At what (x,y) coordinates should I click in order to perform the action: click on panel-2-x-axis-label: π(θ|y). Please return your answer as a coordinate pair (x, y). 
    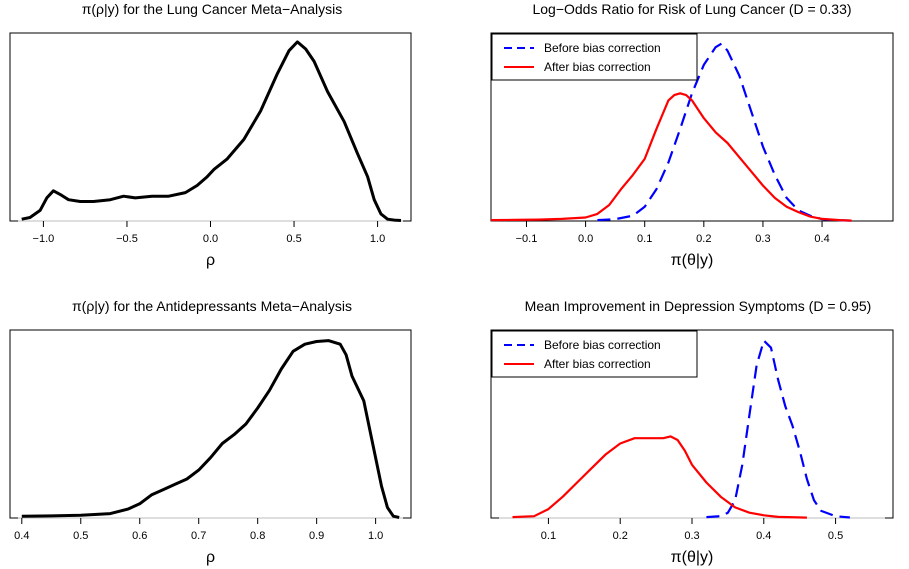
    Looking at the image, I should click on (692, 260).